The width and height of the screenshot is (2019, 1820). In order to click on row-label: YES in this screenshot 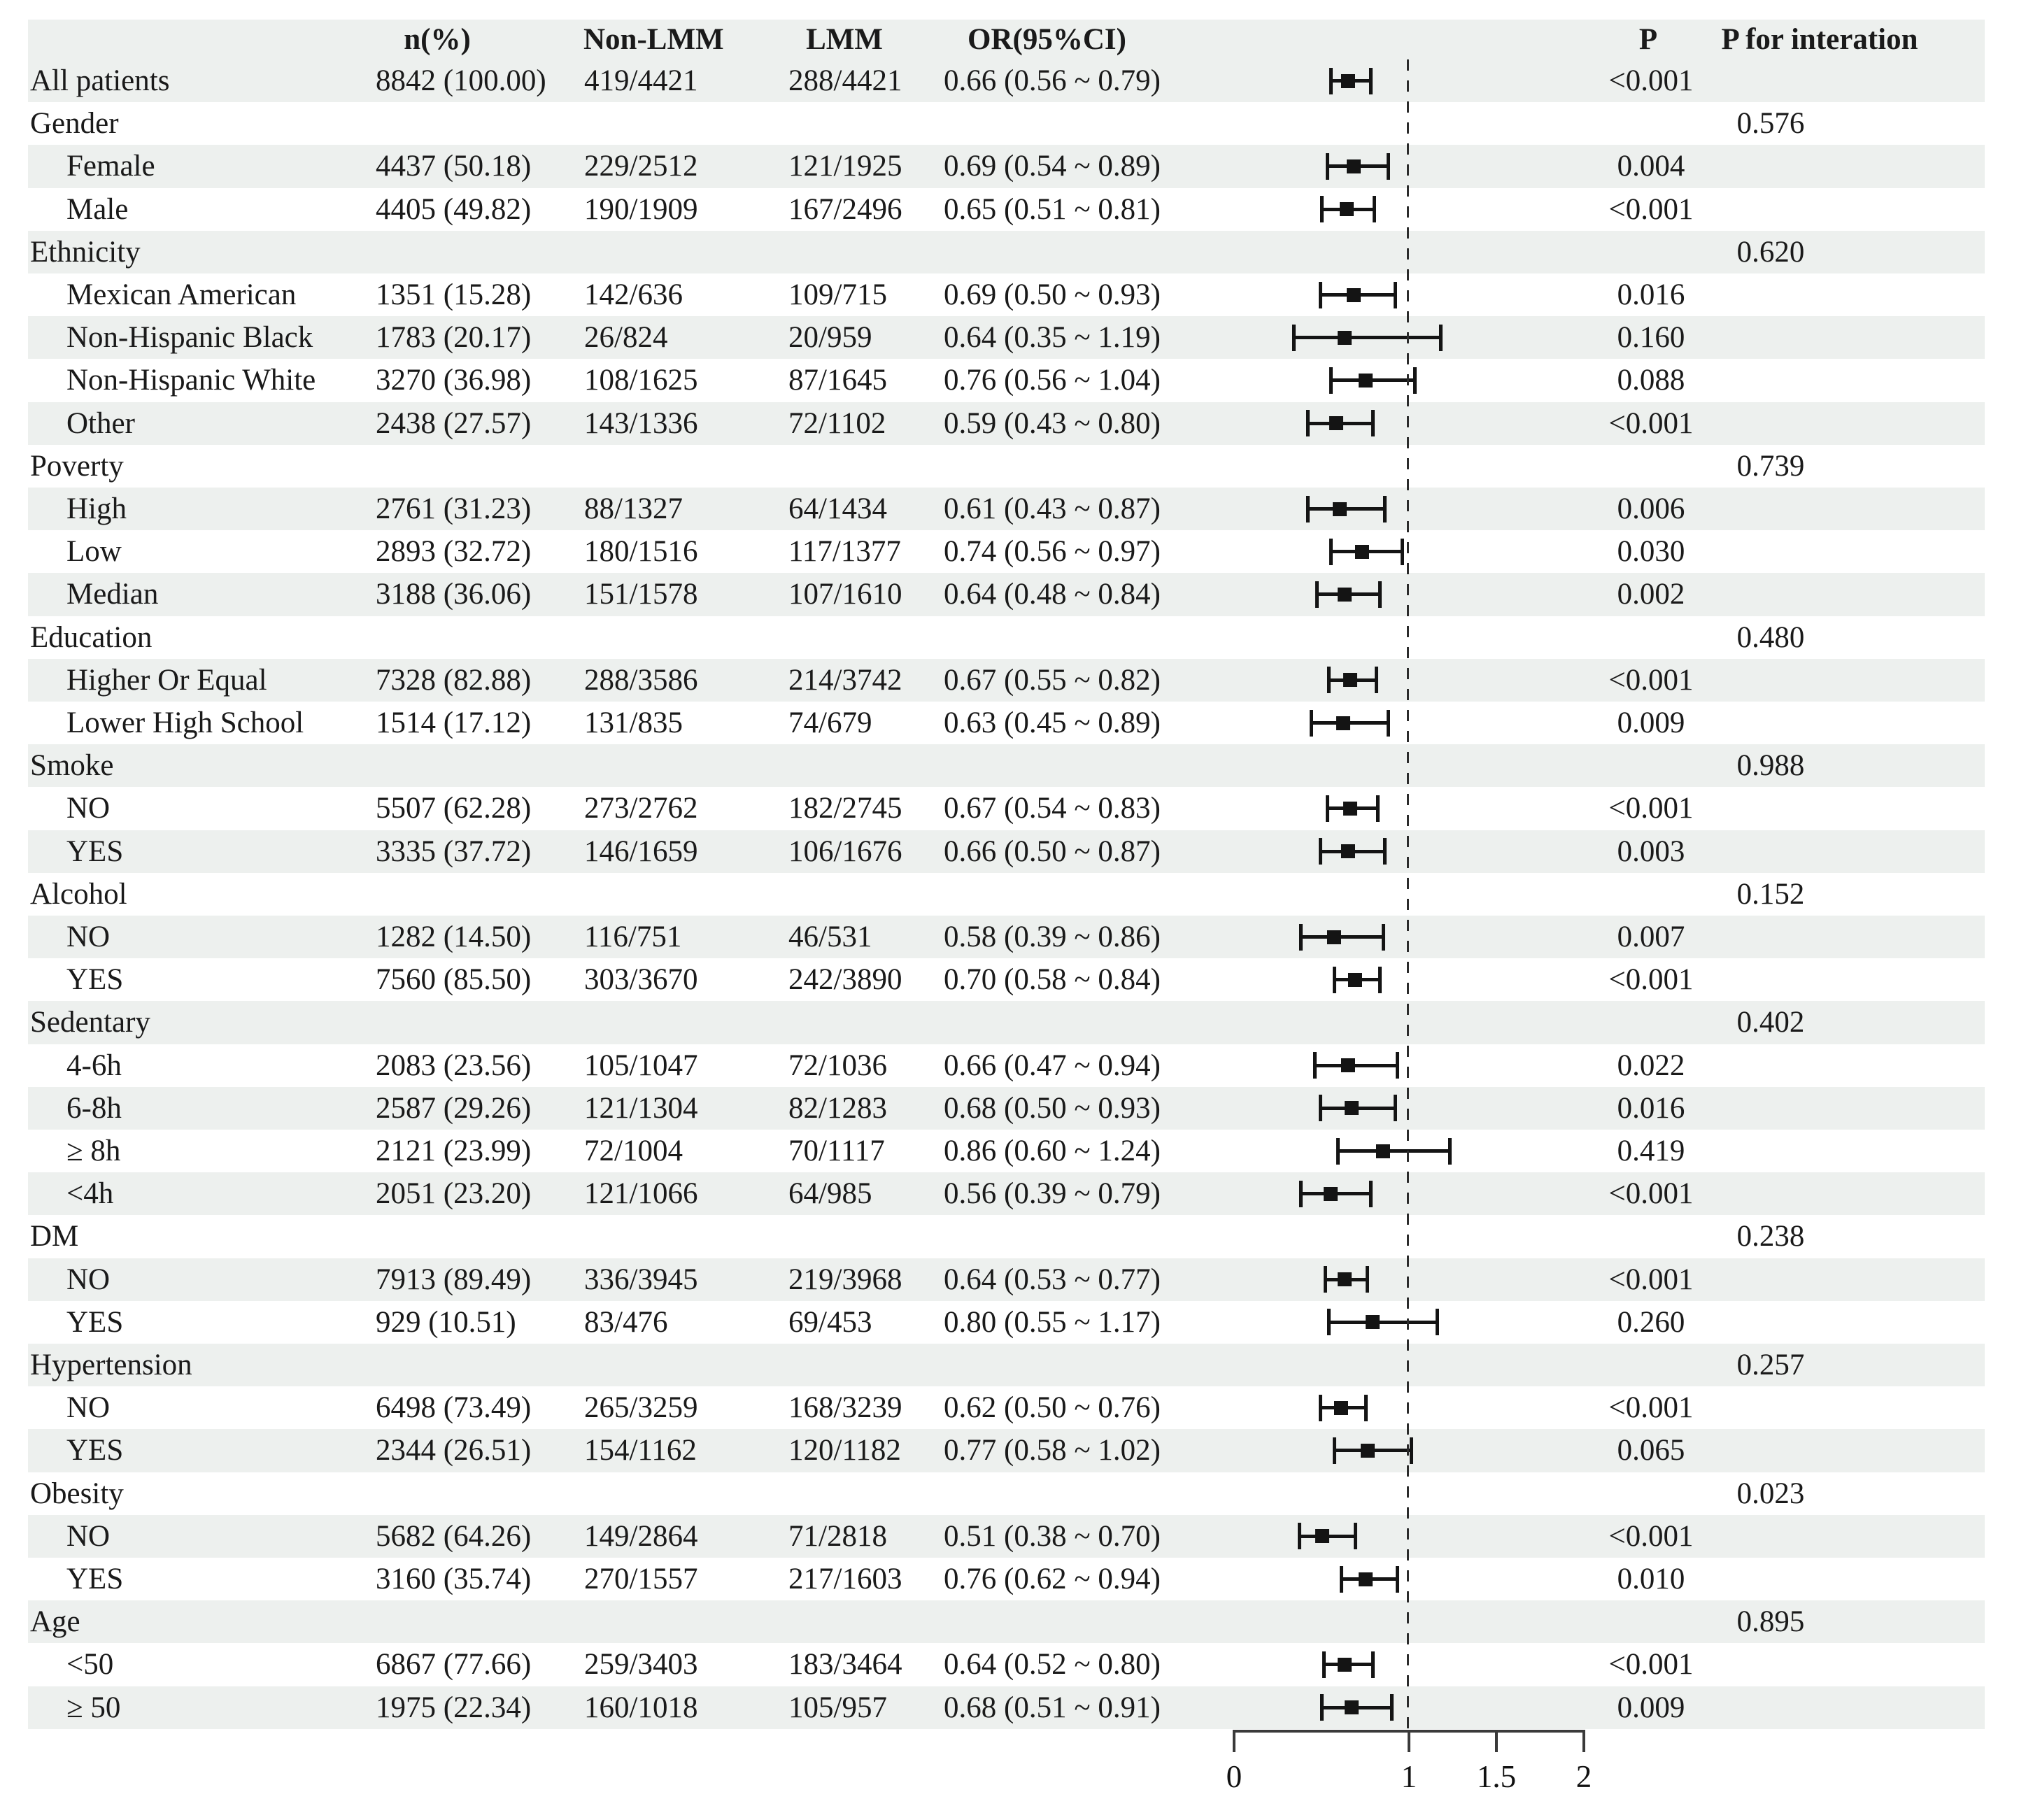, I will do `click(95, 980)`.